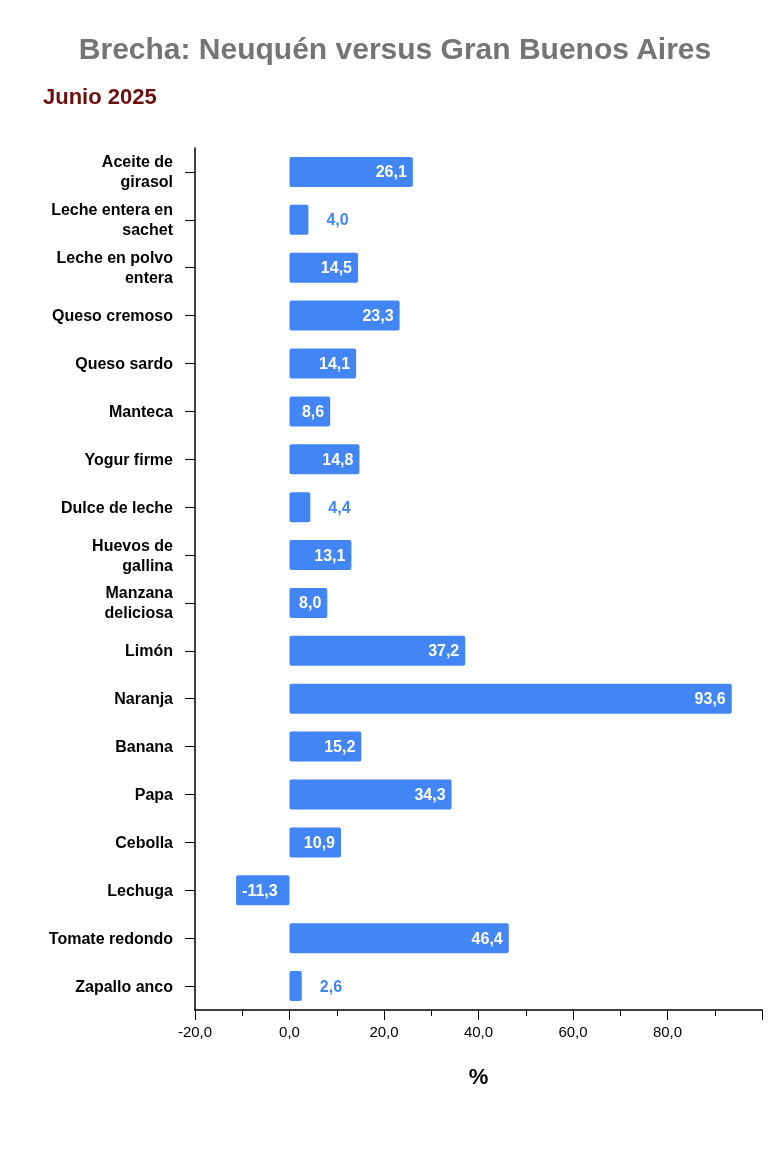  Describe the element at coordinates (129, 459) in the screenshot. I see `y-tick-label: Yogur firme` at that location.